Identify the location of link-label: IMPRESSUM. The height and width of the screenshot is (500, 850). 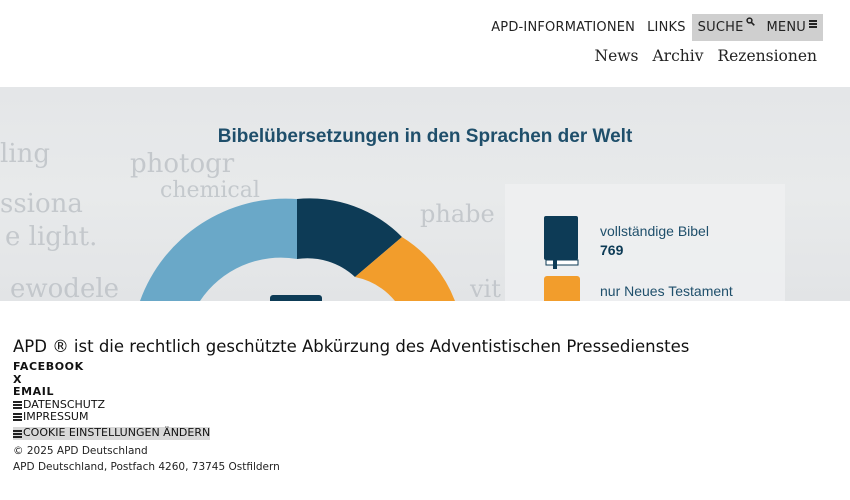
(56, 416).